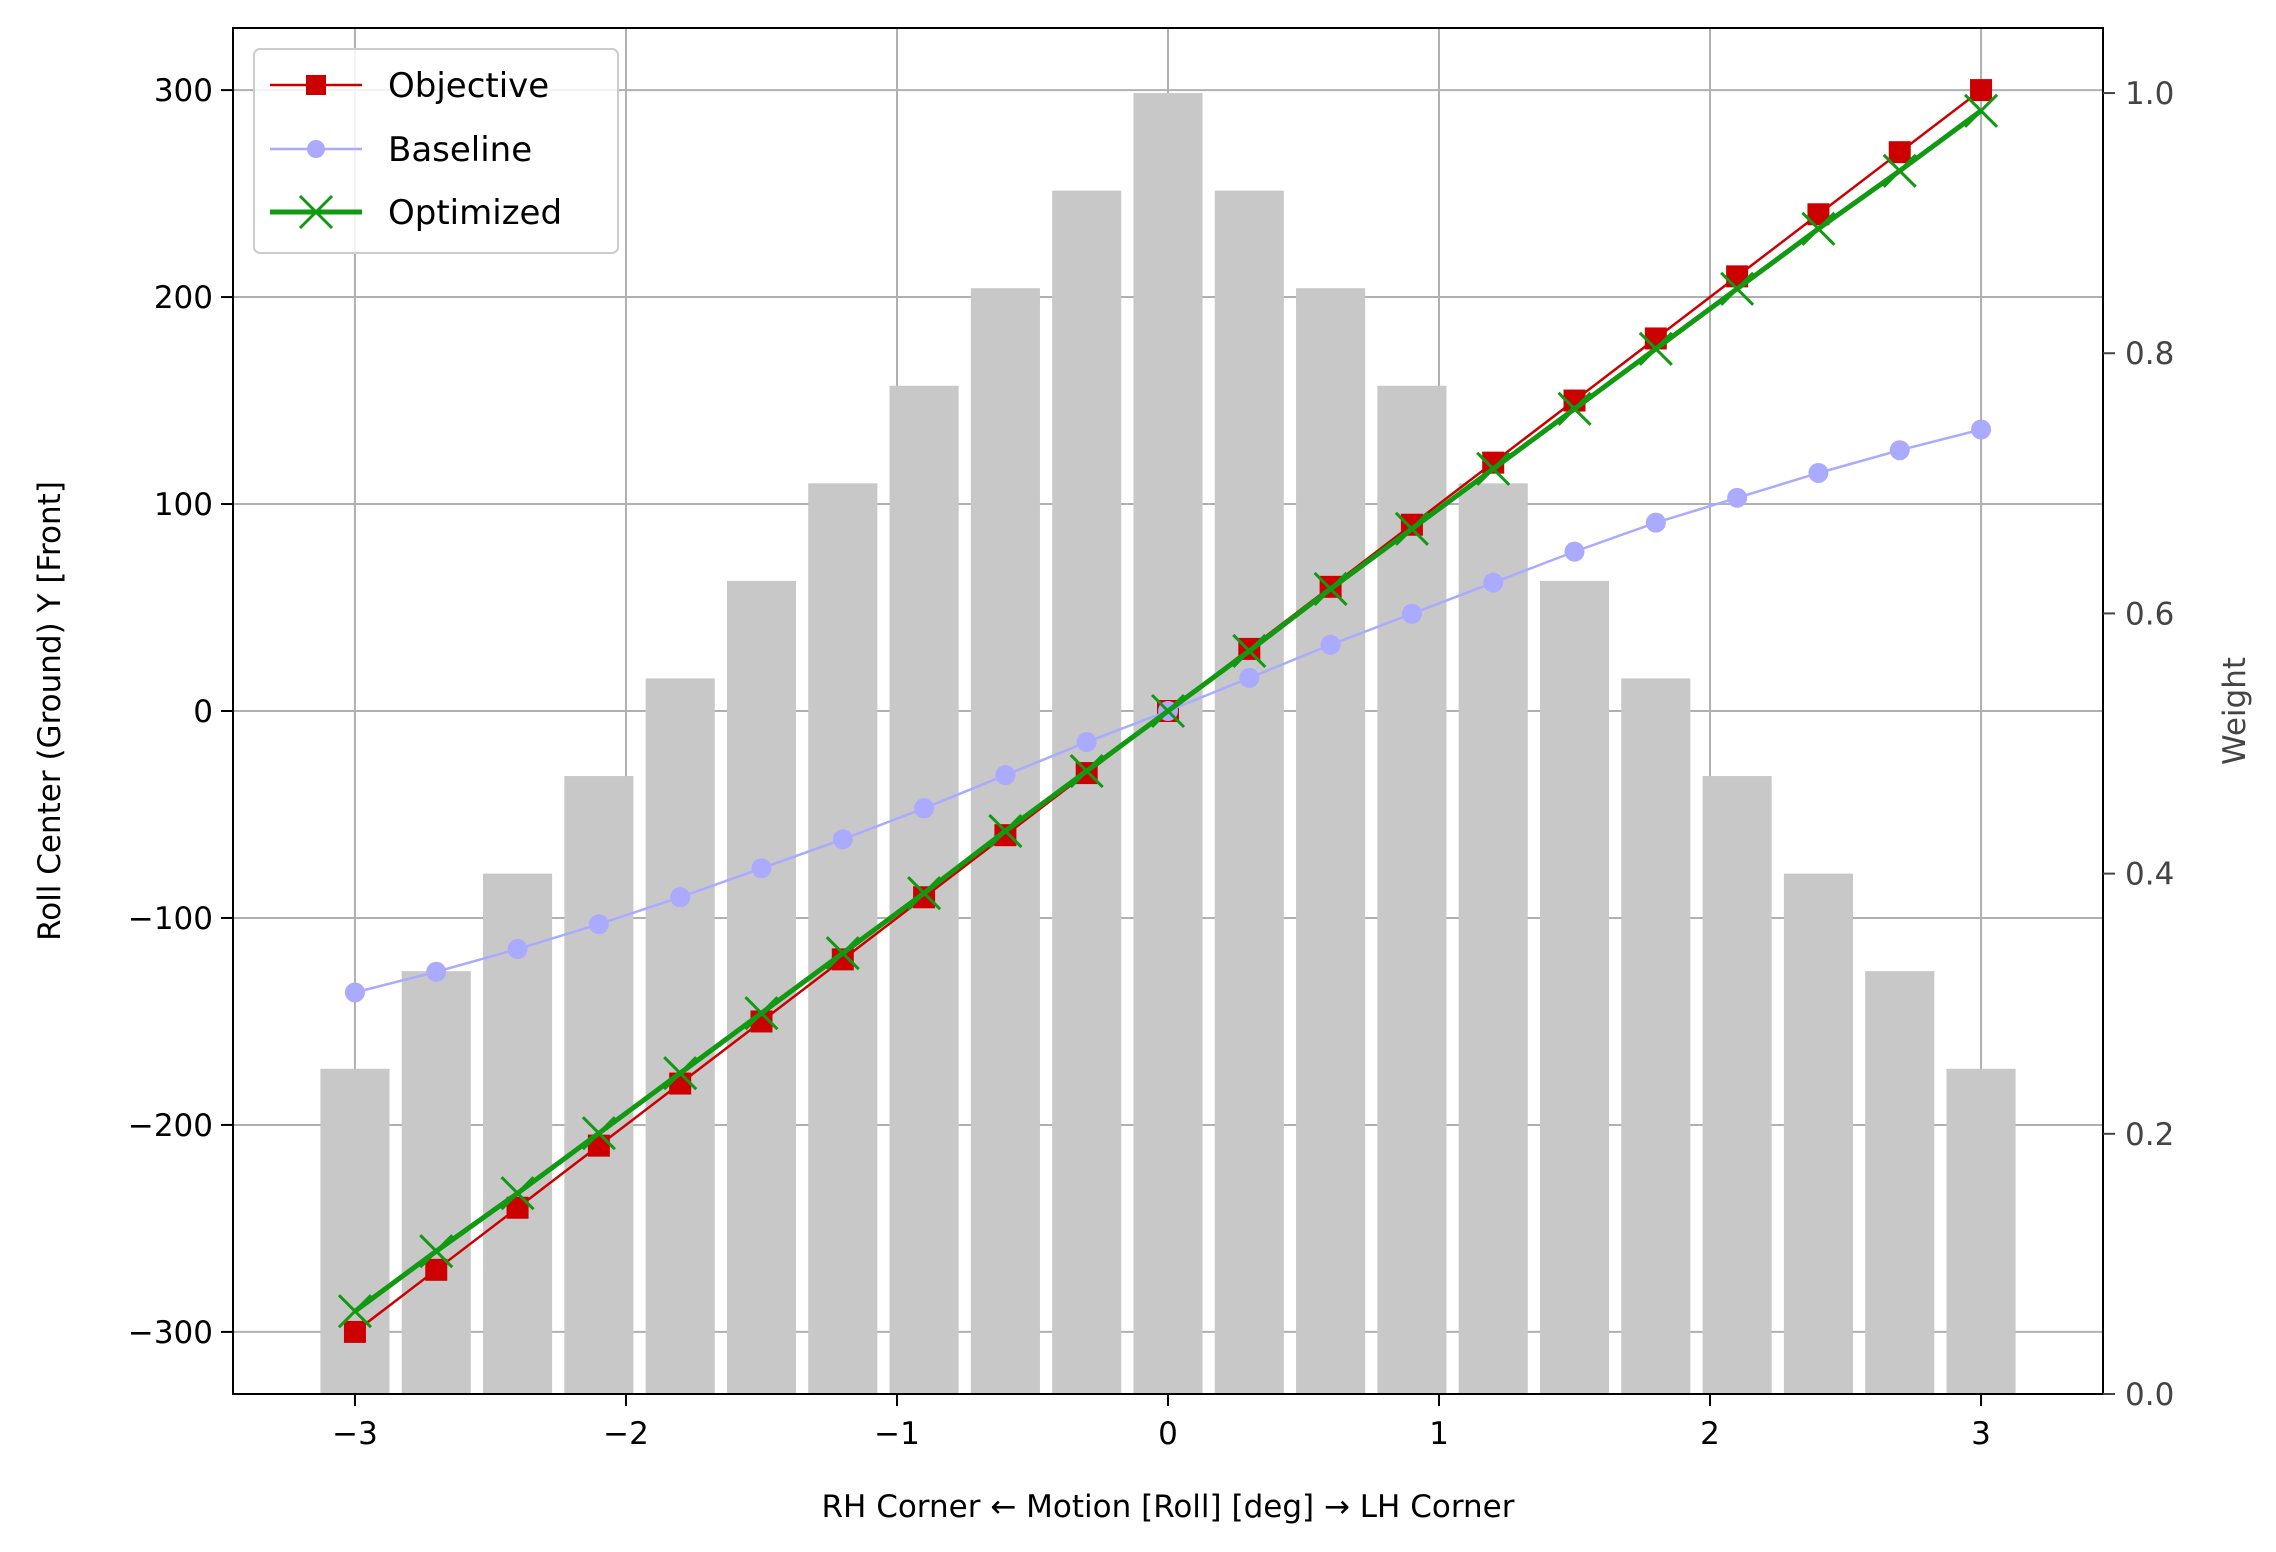 The height and width of the screenshot is (1552, 2276). Describe the element at coordinates (183, 91) in the screenshot. I see `y-tick-label: 300` at that location.